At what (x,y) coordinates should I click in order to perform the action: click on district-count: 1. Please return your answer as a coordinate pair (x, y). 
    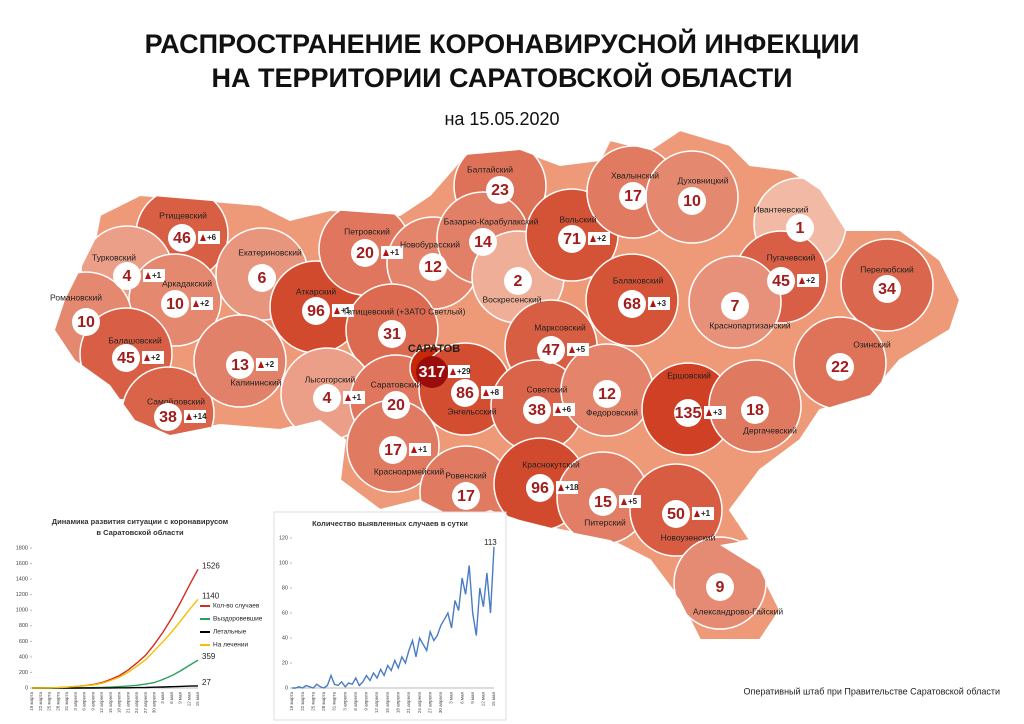
    Looking at the image, I should click on (800, 228).